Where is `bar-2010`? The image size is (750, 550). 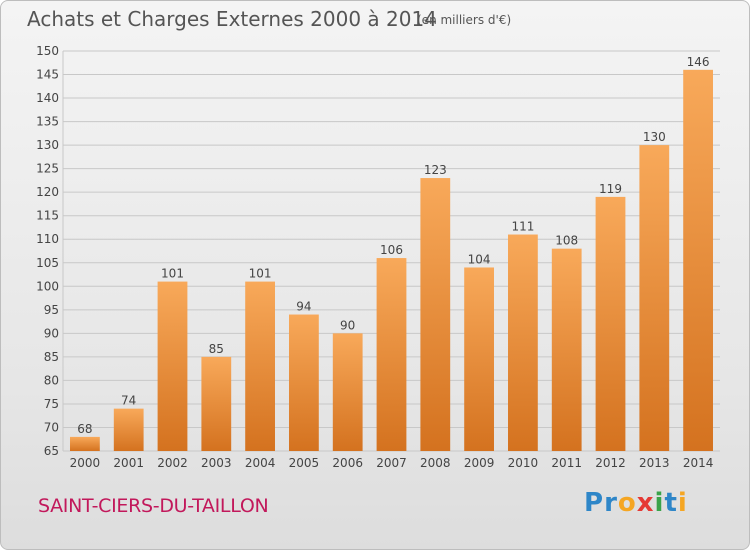 bar-2010 is located at coordinates (523, 342).